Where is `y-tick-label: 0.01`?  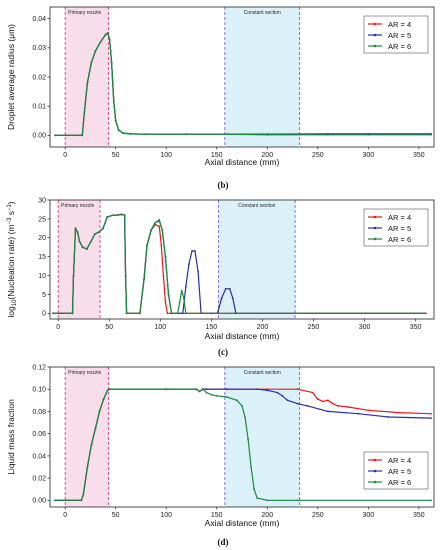 y-tick-label: 0.01 is located at coordinates (39, 107).